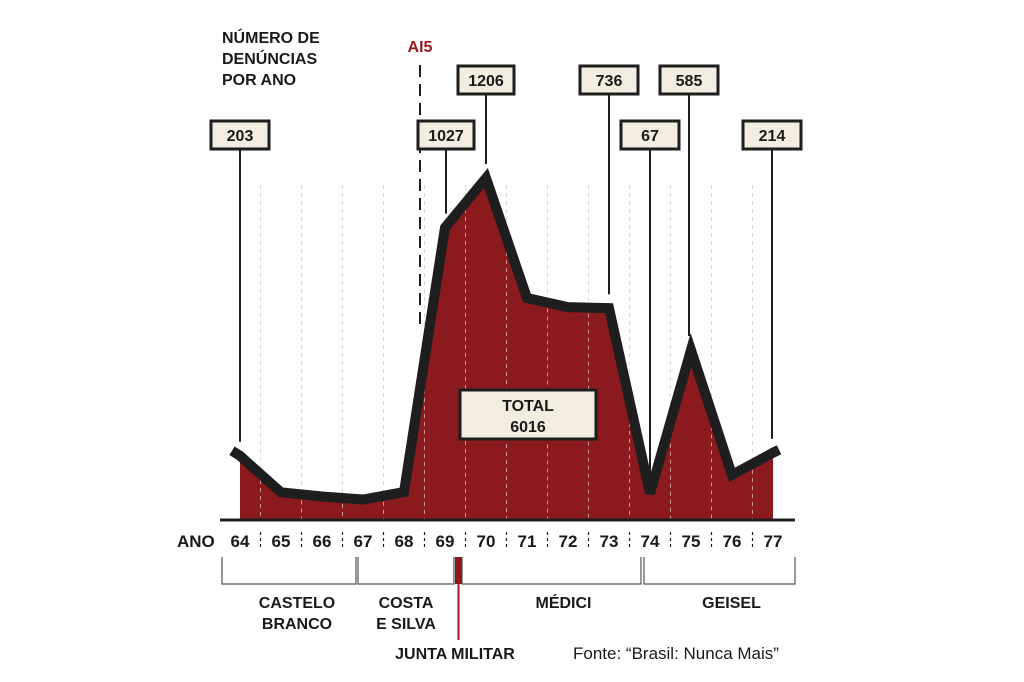  I want to click on junta-label: JUNTA MILITAR, so click(455, 654).